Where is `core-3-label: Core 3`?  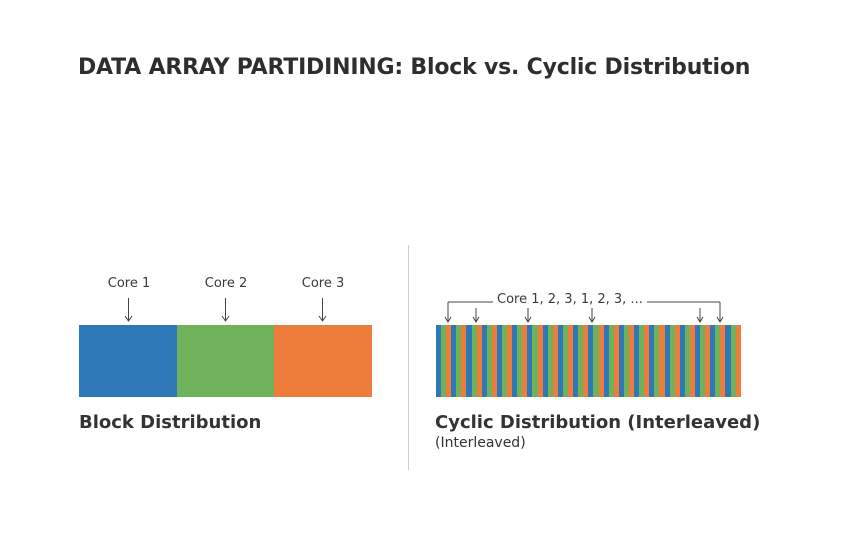 core-3-label: Core 3 is located at coordinates (323, 283).